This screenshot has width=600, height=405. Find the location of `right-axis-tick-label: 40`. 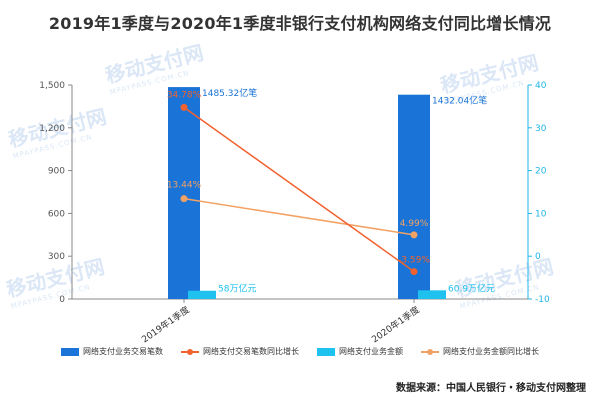

right-axis-tick-label: 40 is located at coordinates (541, 86).